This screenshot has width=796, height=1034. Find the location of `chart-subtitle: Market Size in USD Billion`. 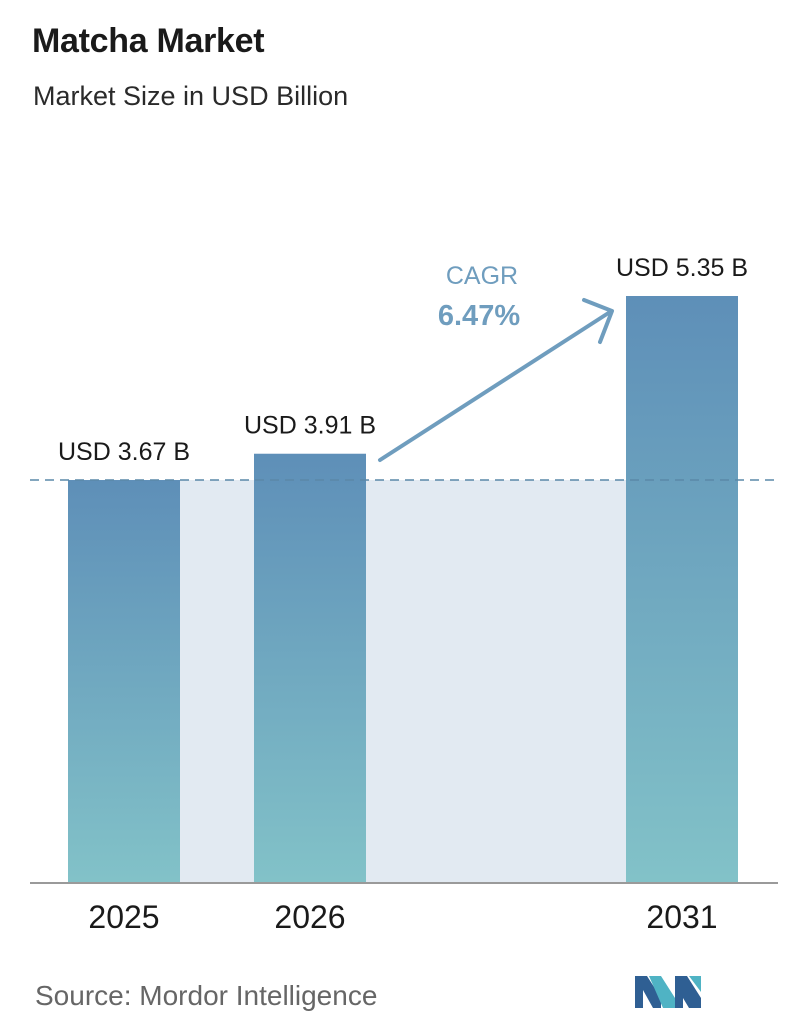

chart-subtitle: Market Size in USD Billion is located at coordinates (191, 96).